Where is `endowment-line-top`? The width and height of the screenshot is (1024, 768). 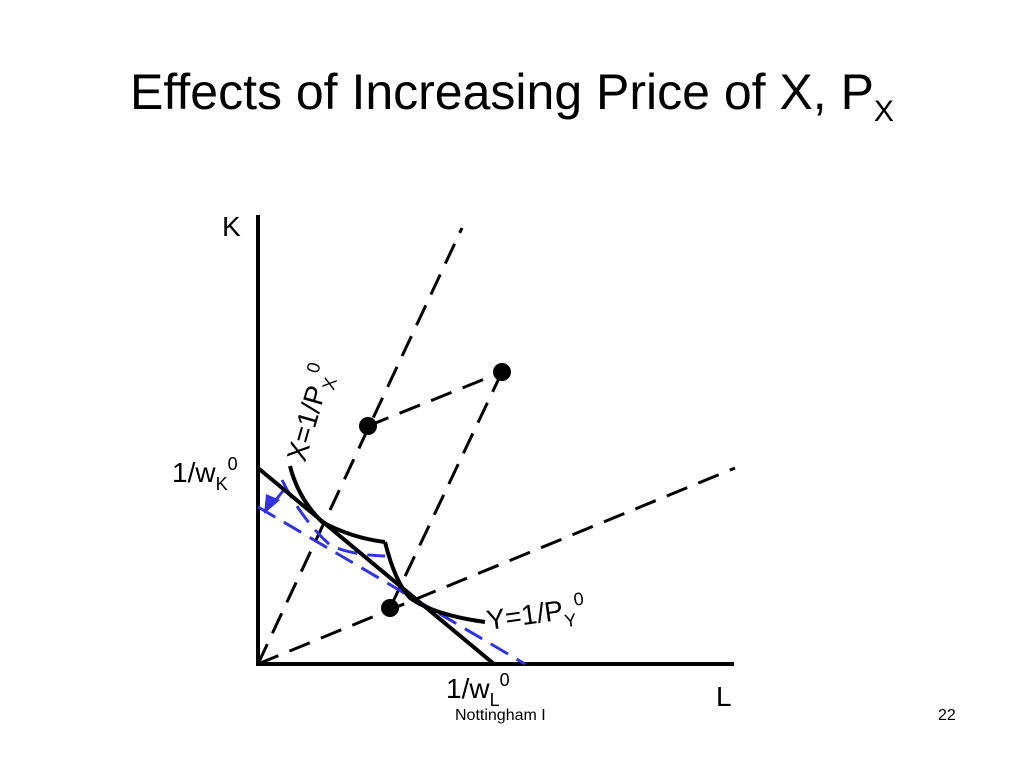
endowment-line-top is located at coordinates (435, 399).